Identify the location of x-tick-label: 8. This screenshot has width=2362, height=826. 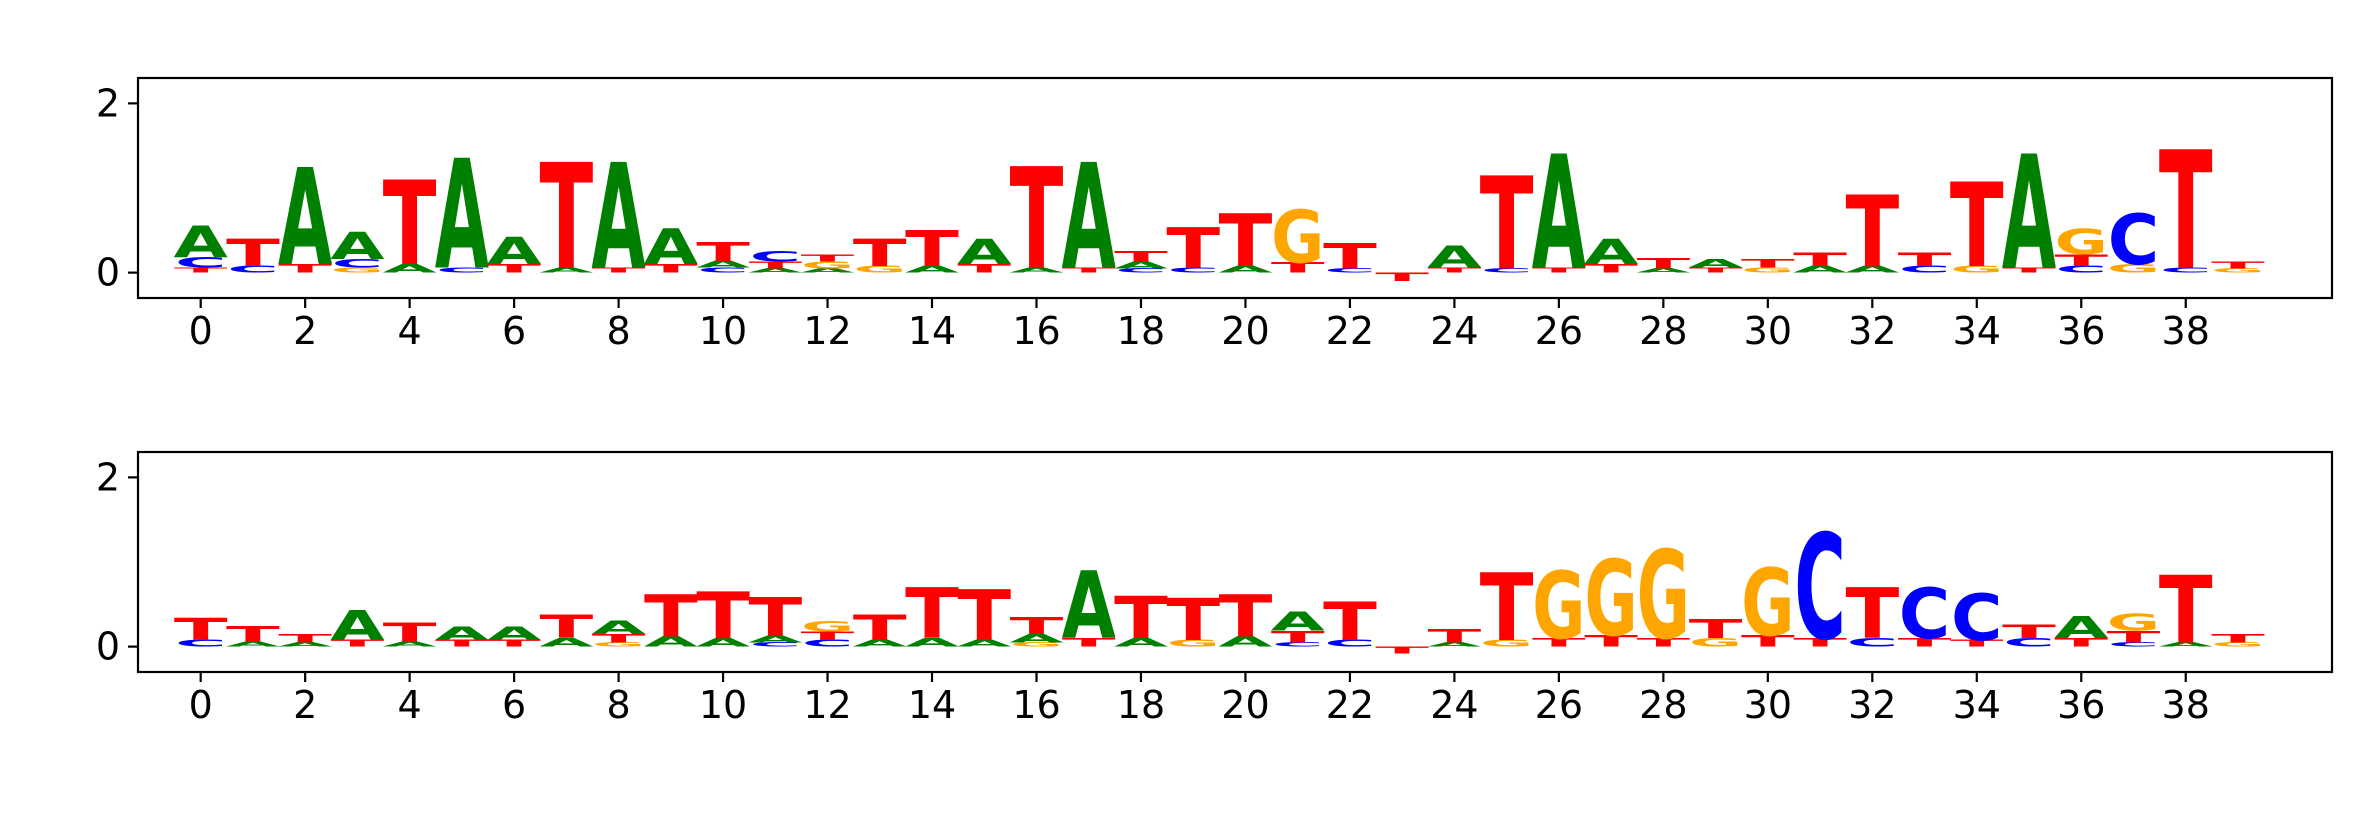
(618, 705).